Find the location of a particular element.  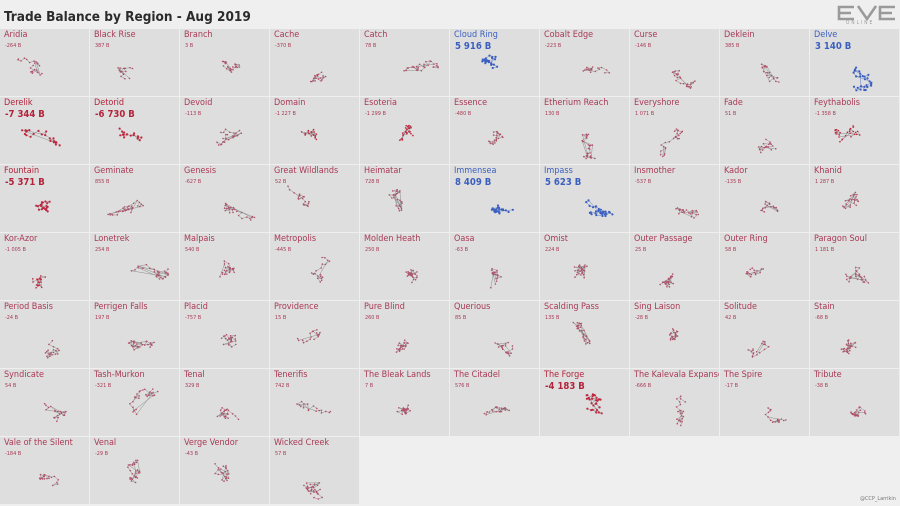

region-cell: Delve 3 140 B is located at coordinates (854, 62).